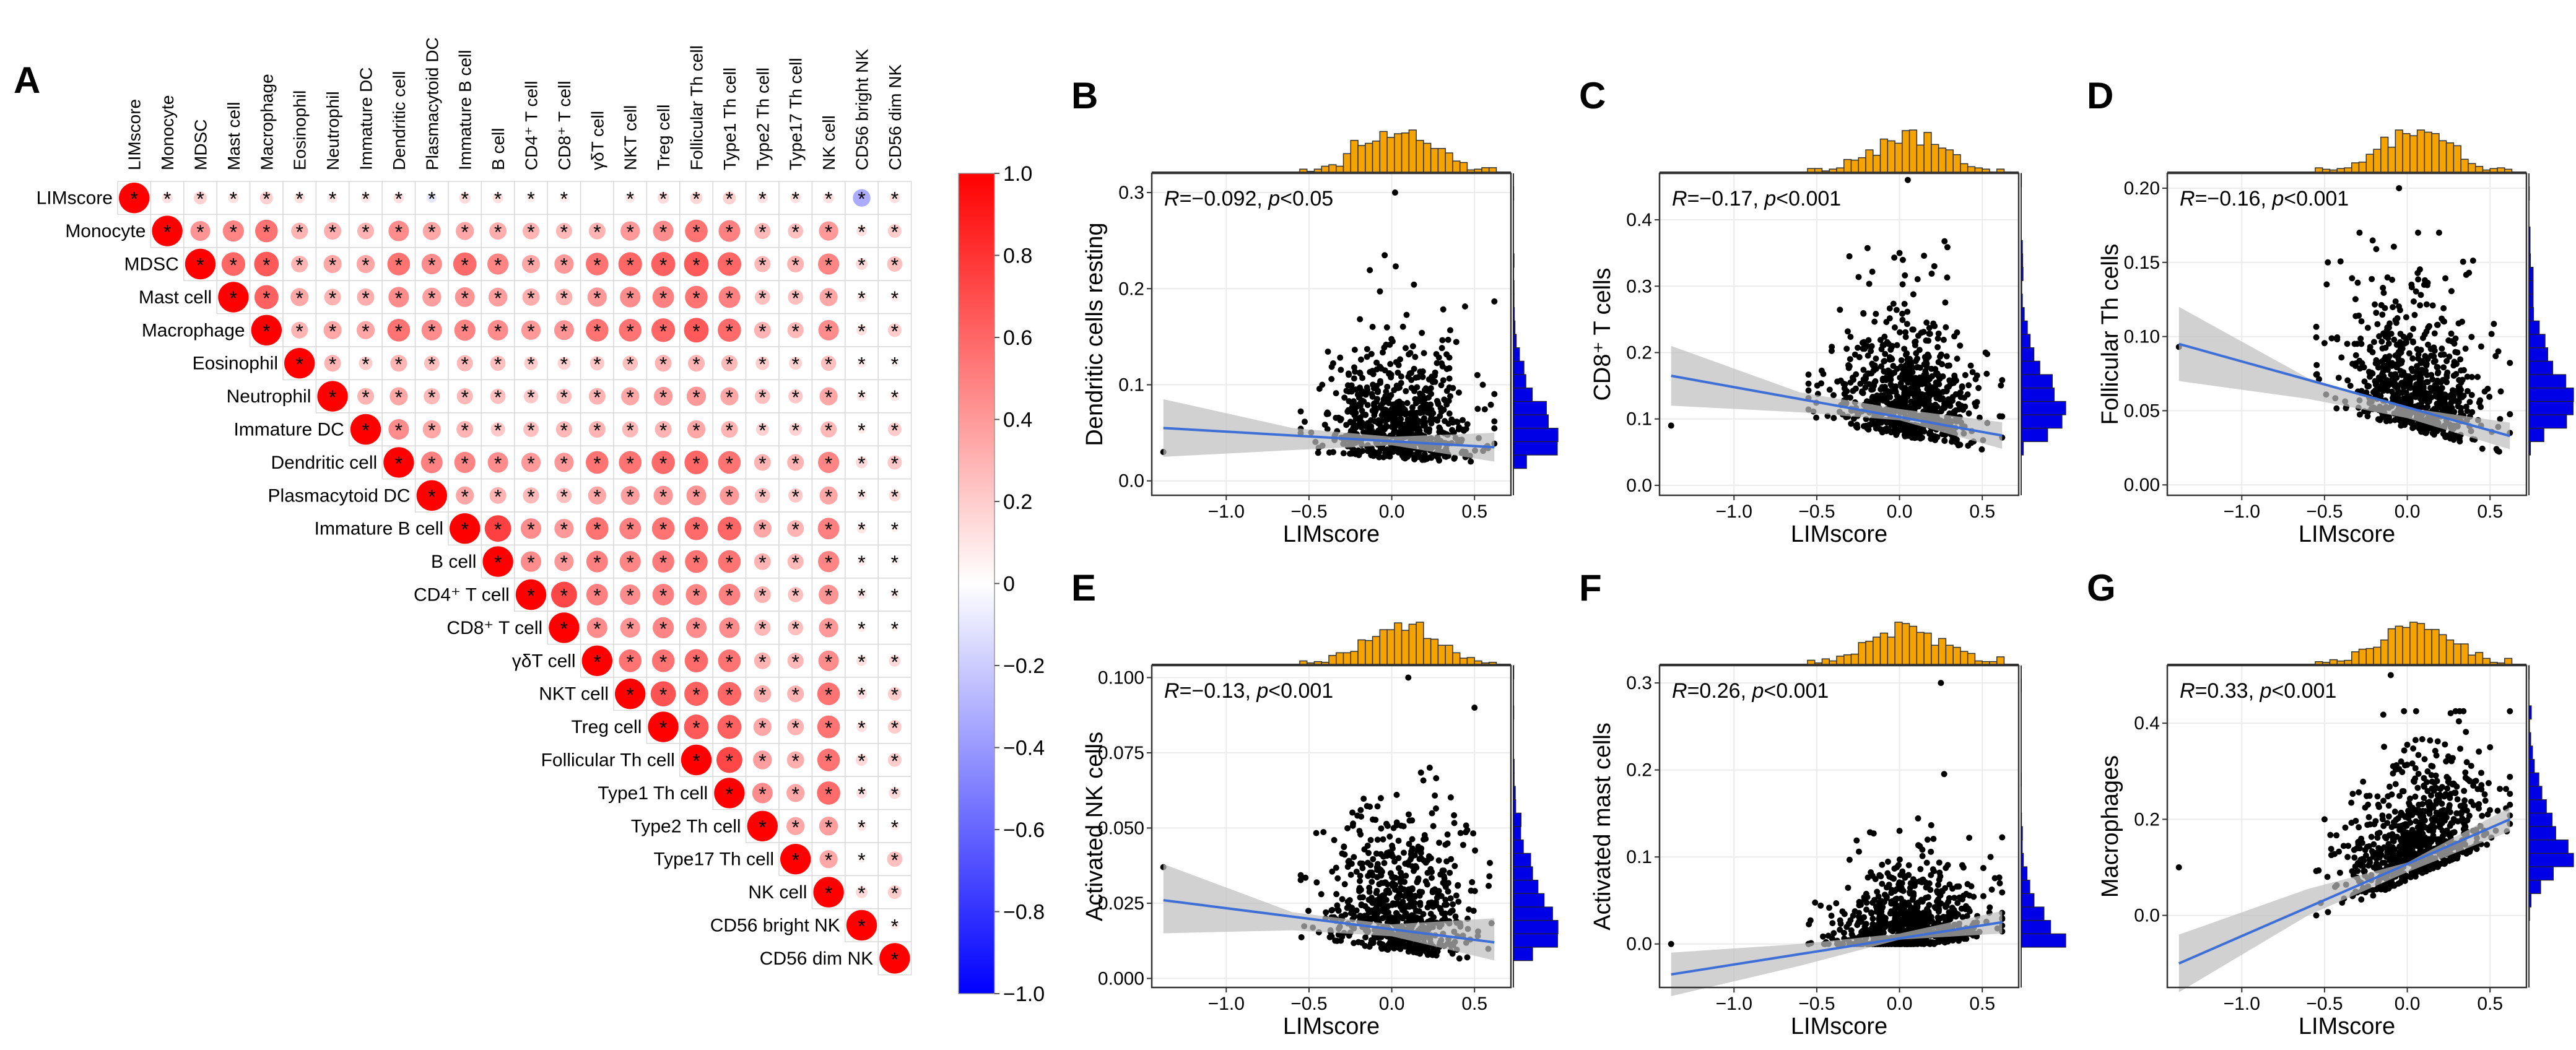 This screenshot has width=2576, height=1050. I want to click on matrix-column-label: NKT cell, so click(630, 137).